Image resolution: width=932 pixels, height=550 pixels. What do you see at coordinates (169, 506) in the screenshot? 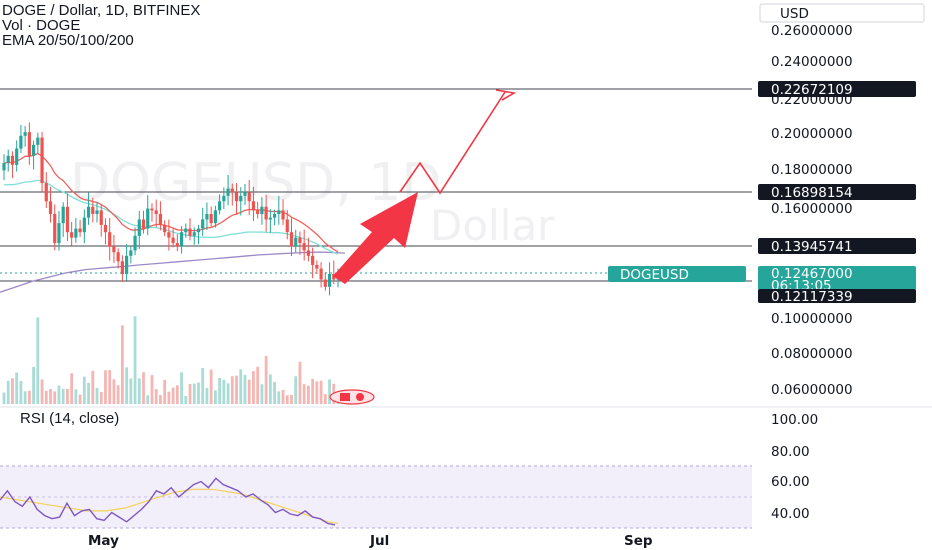
I see `rsi-ma-line` at bounding box center [169, 506].